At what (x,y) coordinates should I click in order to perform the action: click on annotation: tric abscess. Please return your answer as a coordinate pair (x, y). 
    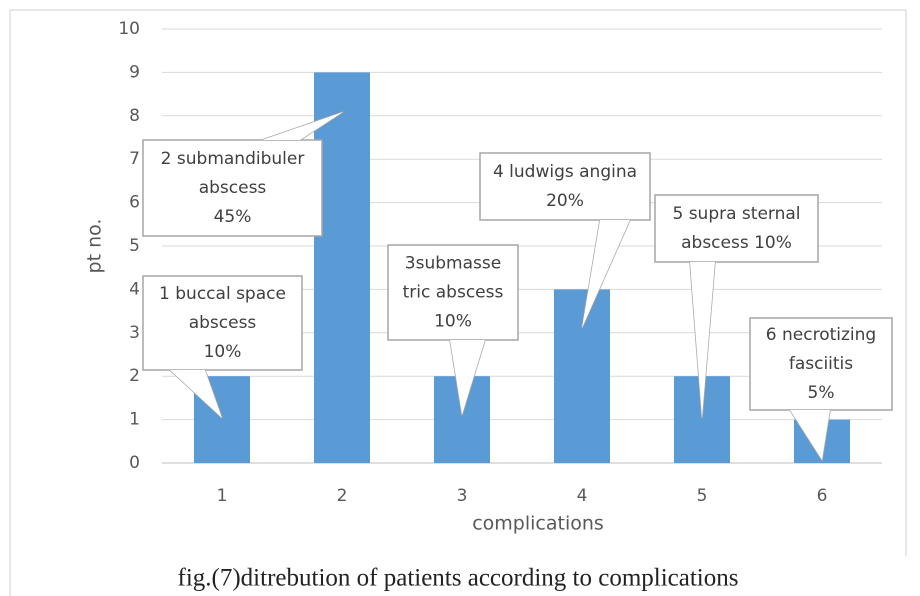
    Looking at the image, I should click on (453, 293).